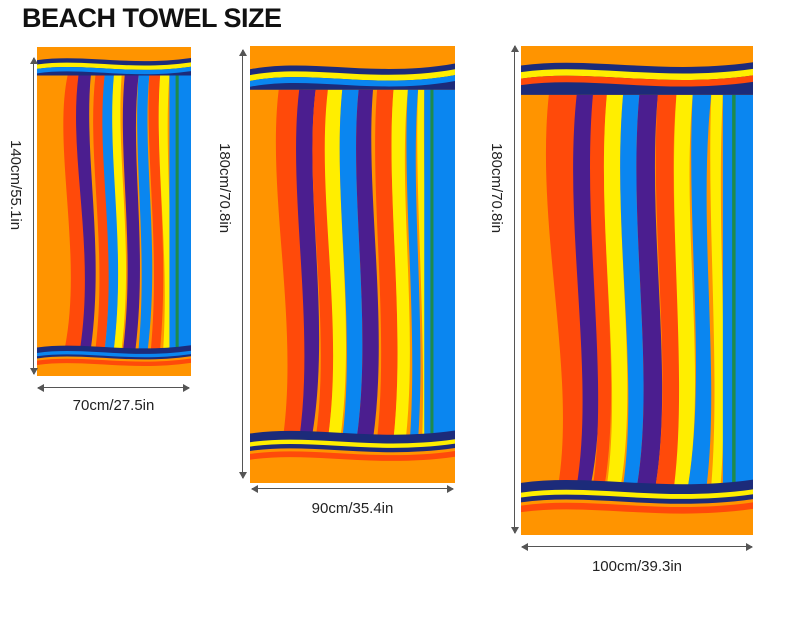 The width and height of the screenshot is (798, 633). Describe the element at coordinates (113, 388) in the screenshot. I see `towel-small-width-arrow` at that location.